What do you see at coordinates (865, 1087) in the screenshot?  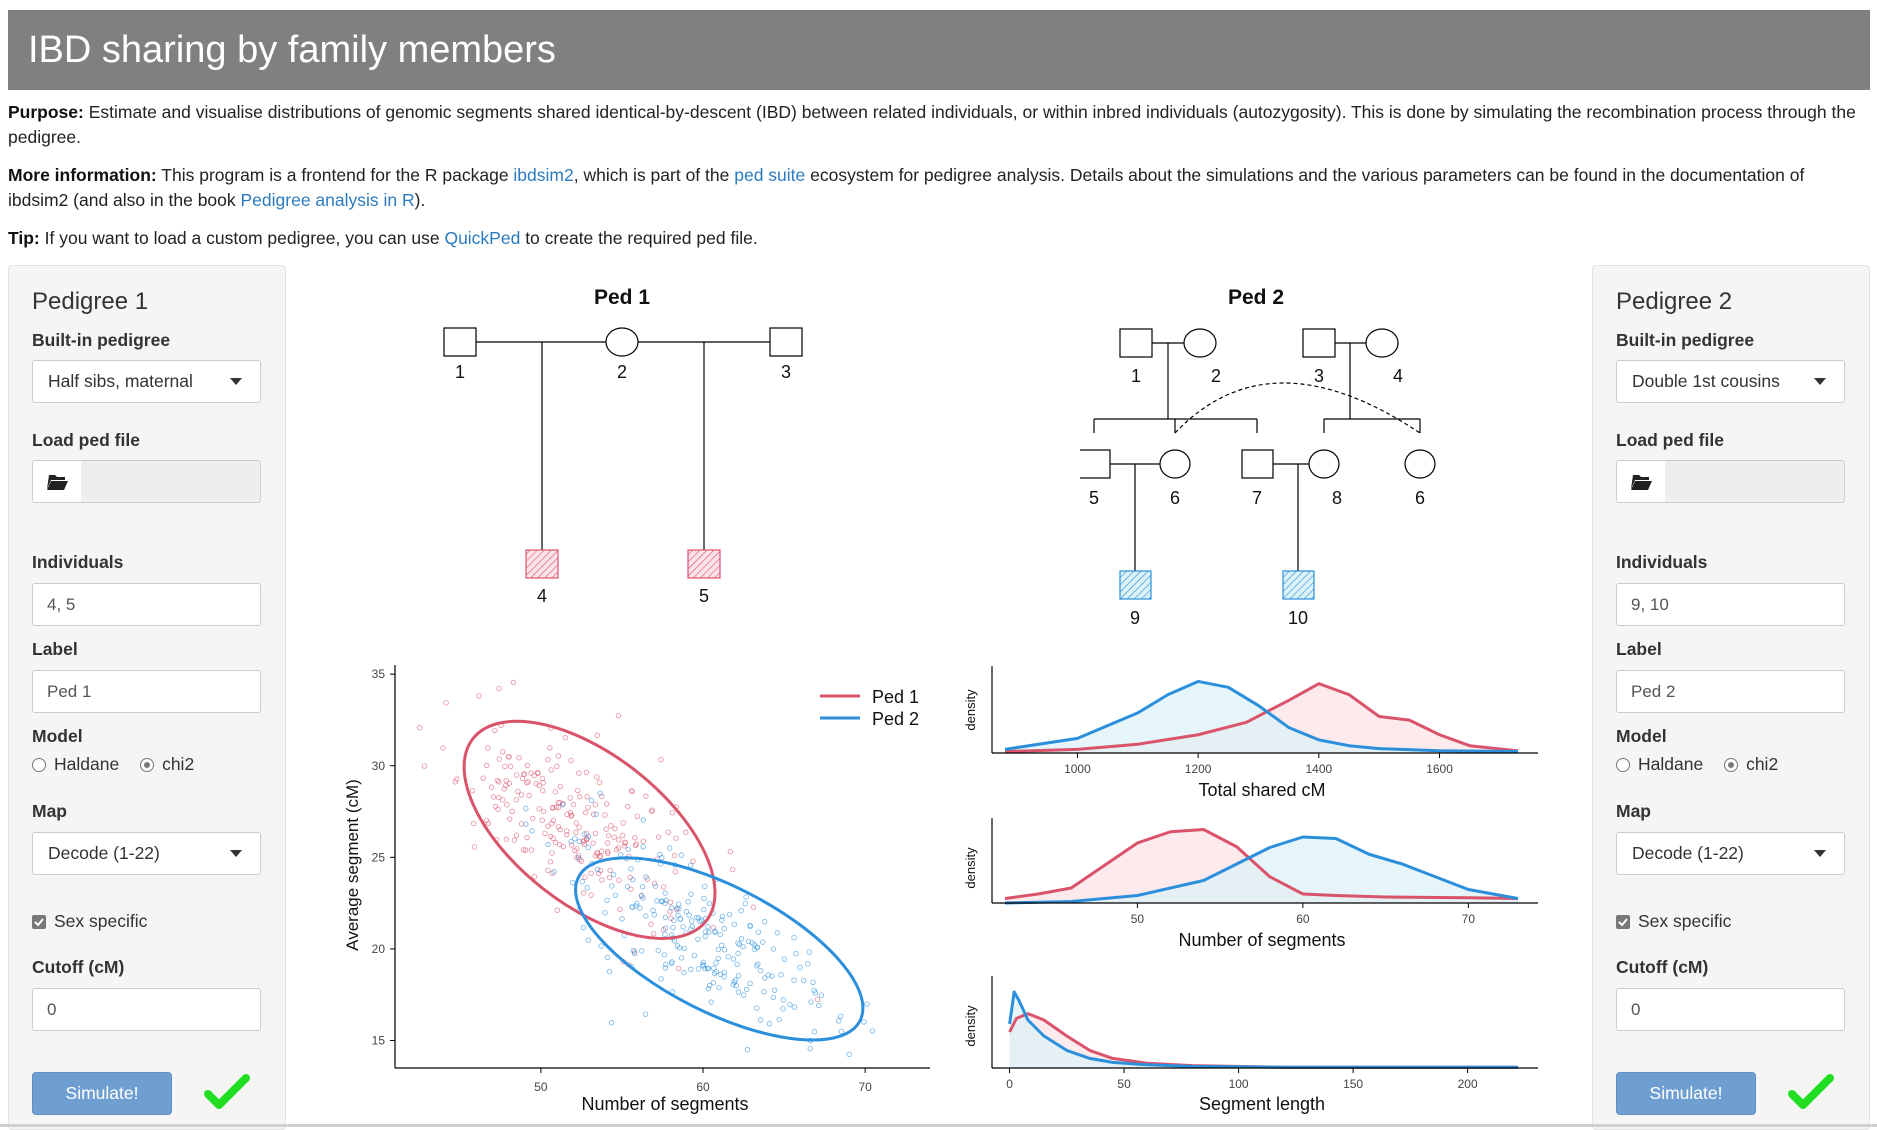 I see `x-tick-label: 70` at bounding box center [865, 1087].